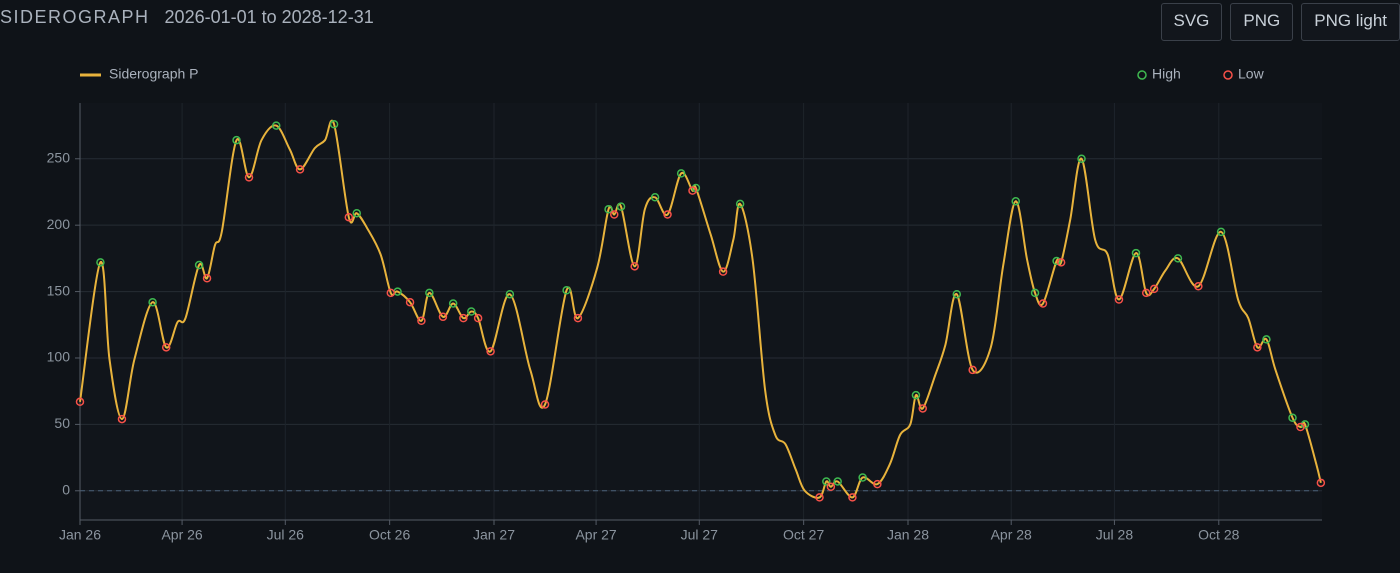 The width and height of the screenshot is (1400, 573). Describe the element at coordinates (803, 535) in the screenshot. I see `x-tick-label: Oct 27` at that location.